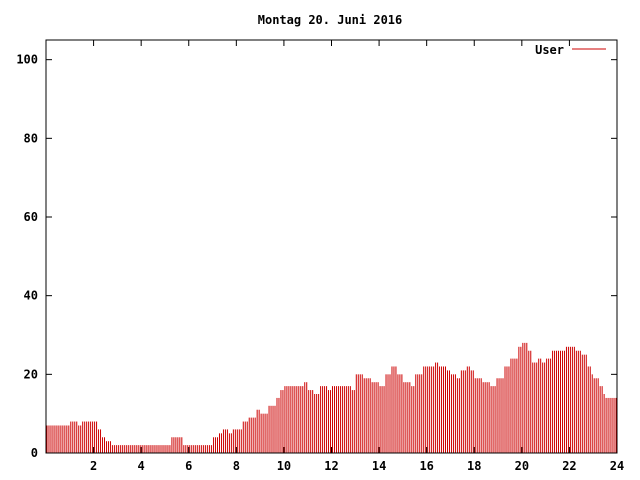 The width and height of the screenshot is (640, 480). What do you see at coordinates (474, 466) in the screenshot?
I see `x-tick-label: 18` at bounding box center [474, 466].